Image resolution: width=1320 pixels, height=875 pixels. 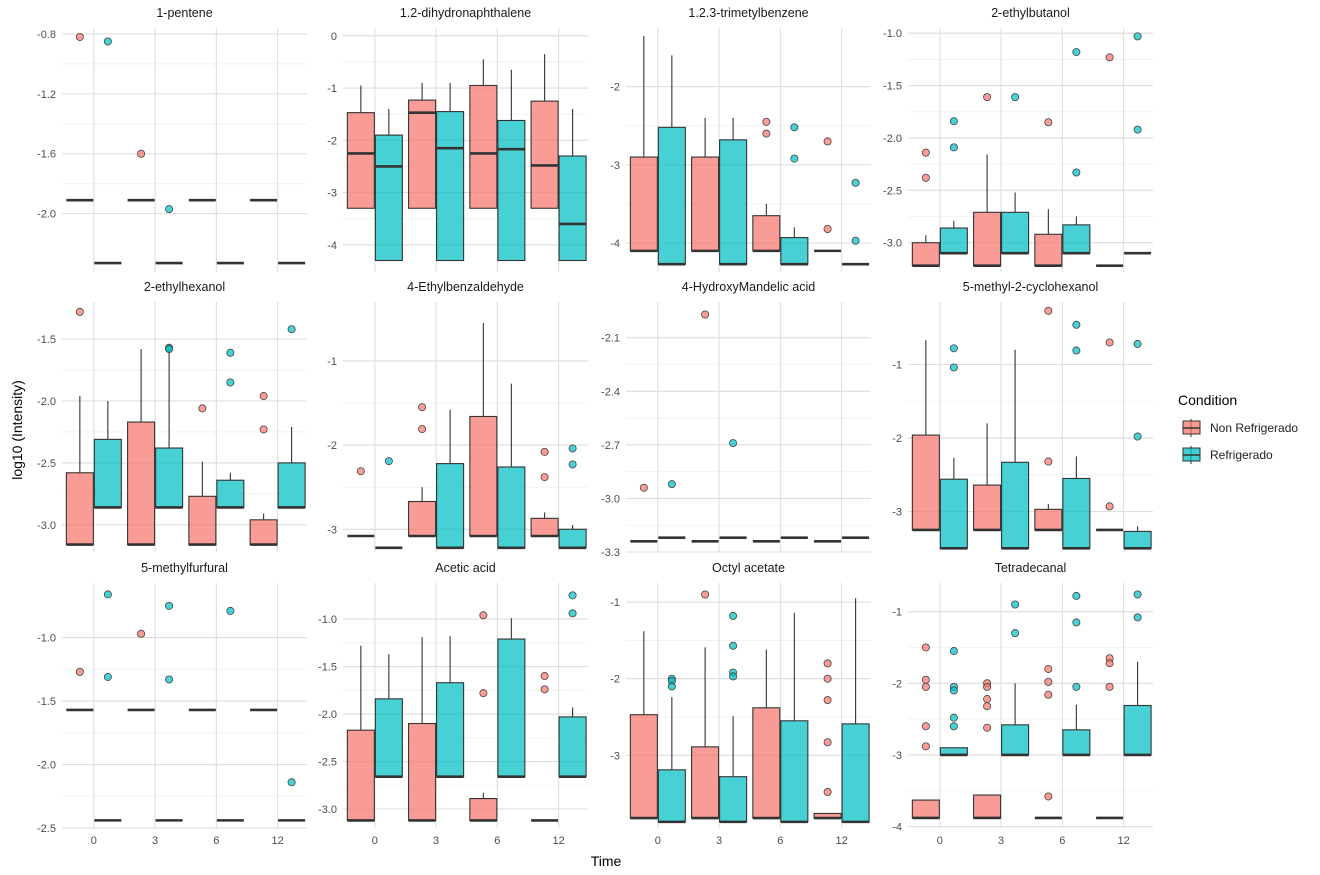 I want to click on panel-2-ethylhexanol: -3.0 -2.5 -2.0 -1.5 2-ethylhexanol, so click(x=172, y=416).